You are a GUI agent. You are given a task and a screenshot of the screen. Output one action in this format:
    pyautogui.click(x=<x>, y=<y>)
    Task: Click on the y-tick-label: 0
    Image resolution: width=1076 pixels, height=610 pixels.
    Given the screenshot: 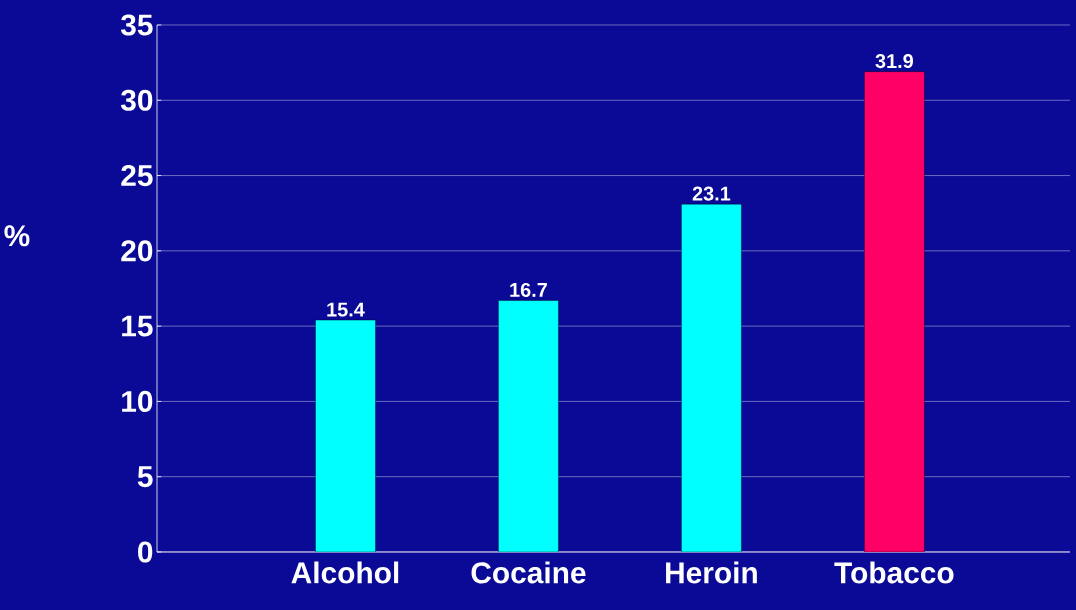 What is the action you would take?
    pyautogui.click(x=145, y=552)
    